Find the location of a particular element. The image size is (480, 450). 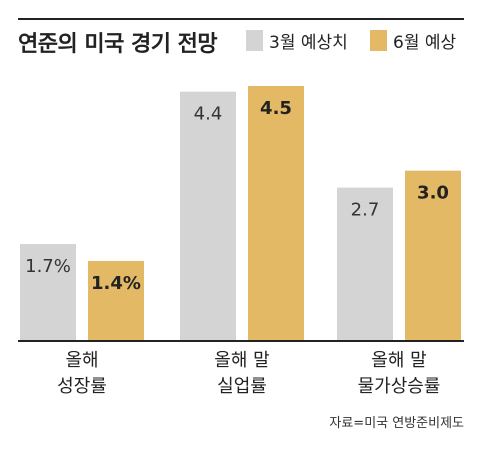

category-label-0-line-0: 올해 is located at coordinates (81, 360).